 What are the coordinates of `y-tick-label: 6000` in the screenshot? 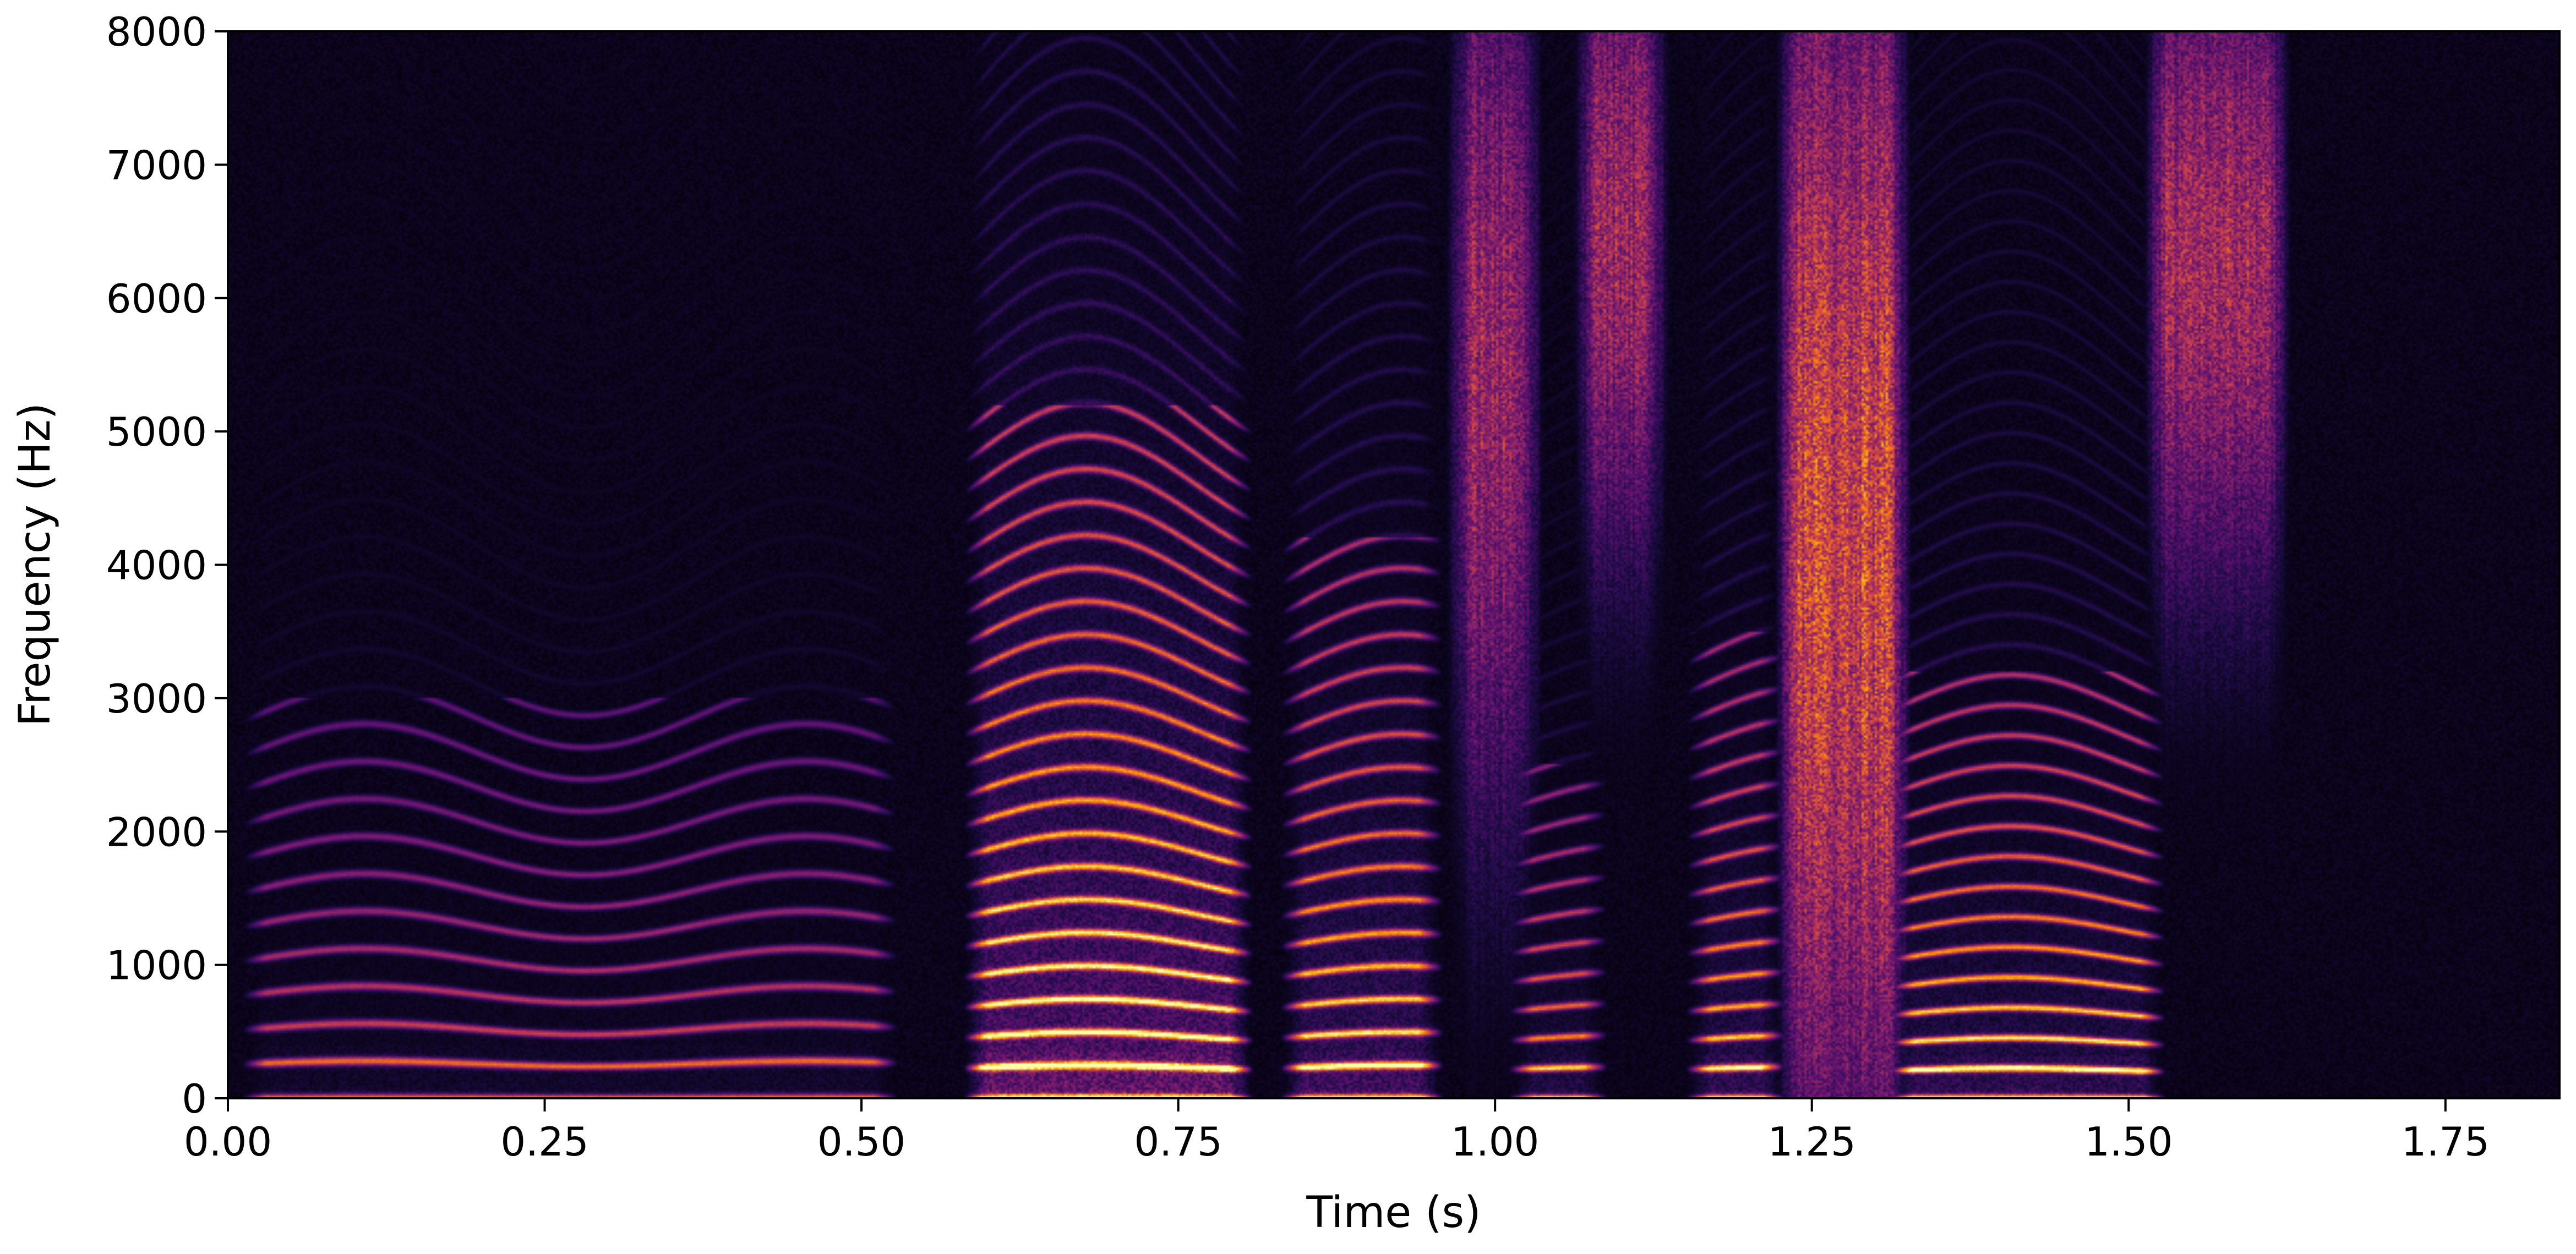 It's located at (157, 299).